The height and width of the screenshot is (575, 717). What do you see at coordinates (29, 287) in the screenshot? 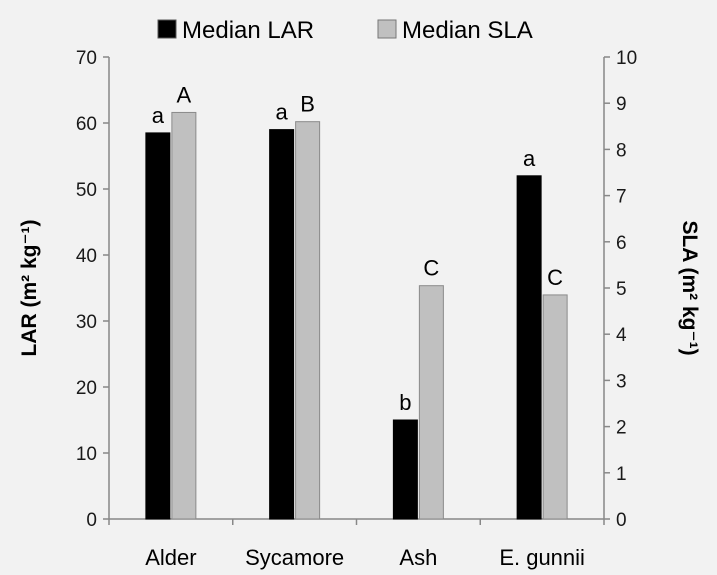
I see `y-left-axis-title: LAR (m² kg⁻¹)` at bounding box center [29, 287].